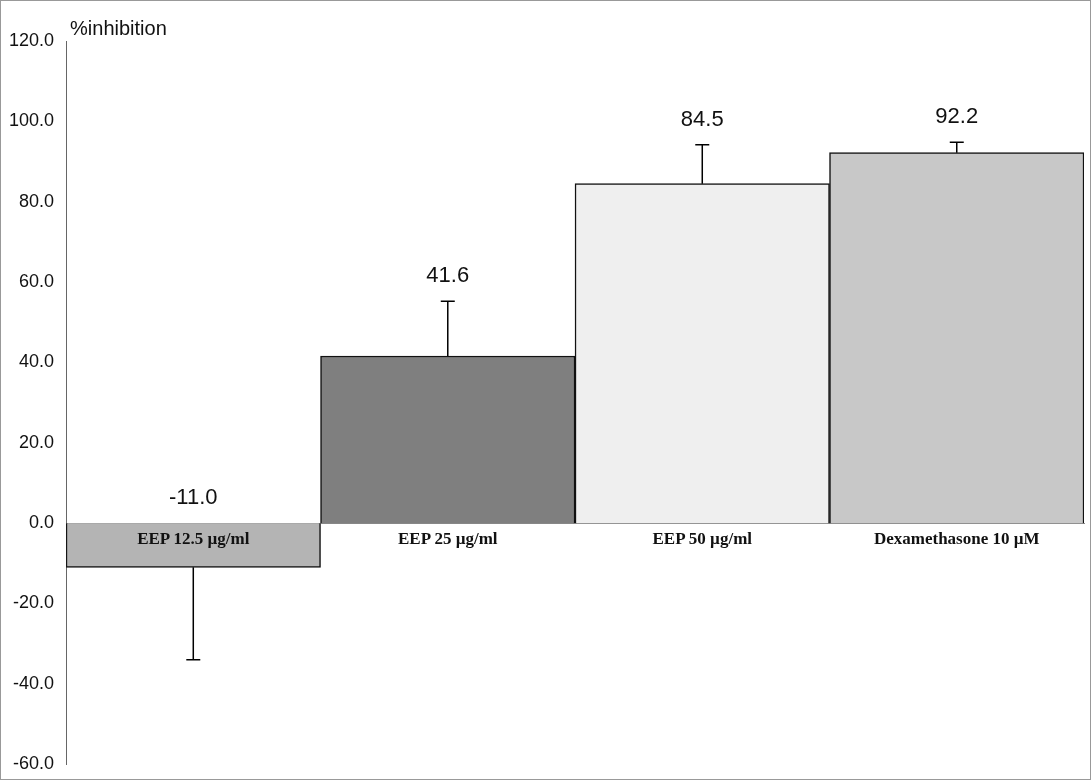  I want to click on y-tick-label: -60.0, so click(34, 763).